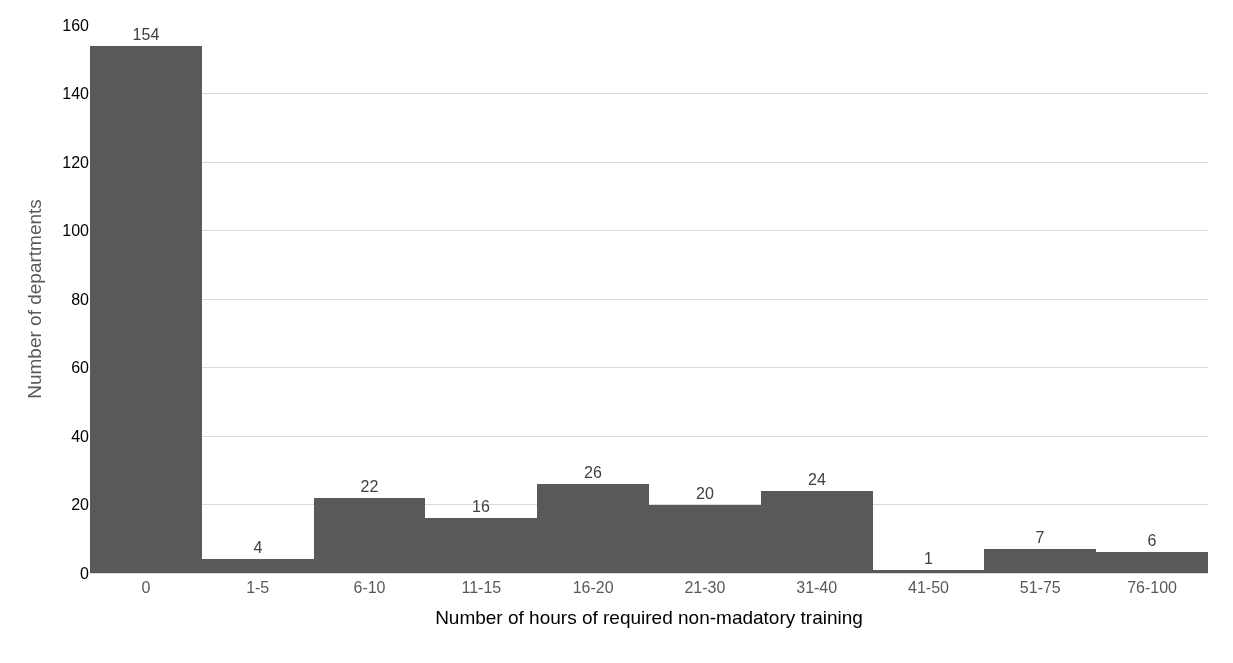 This screenshot has height=663, width=1233. I want to click on data-label: 24, so click(817, 479).